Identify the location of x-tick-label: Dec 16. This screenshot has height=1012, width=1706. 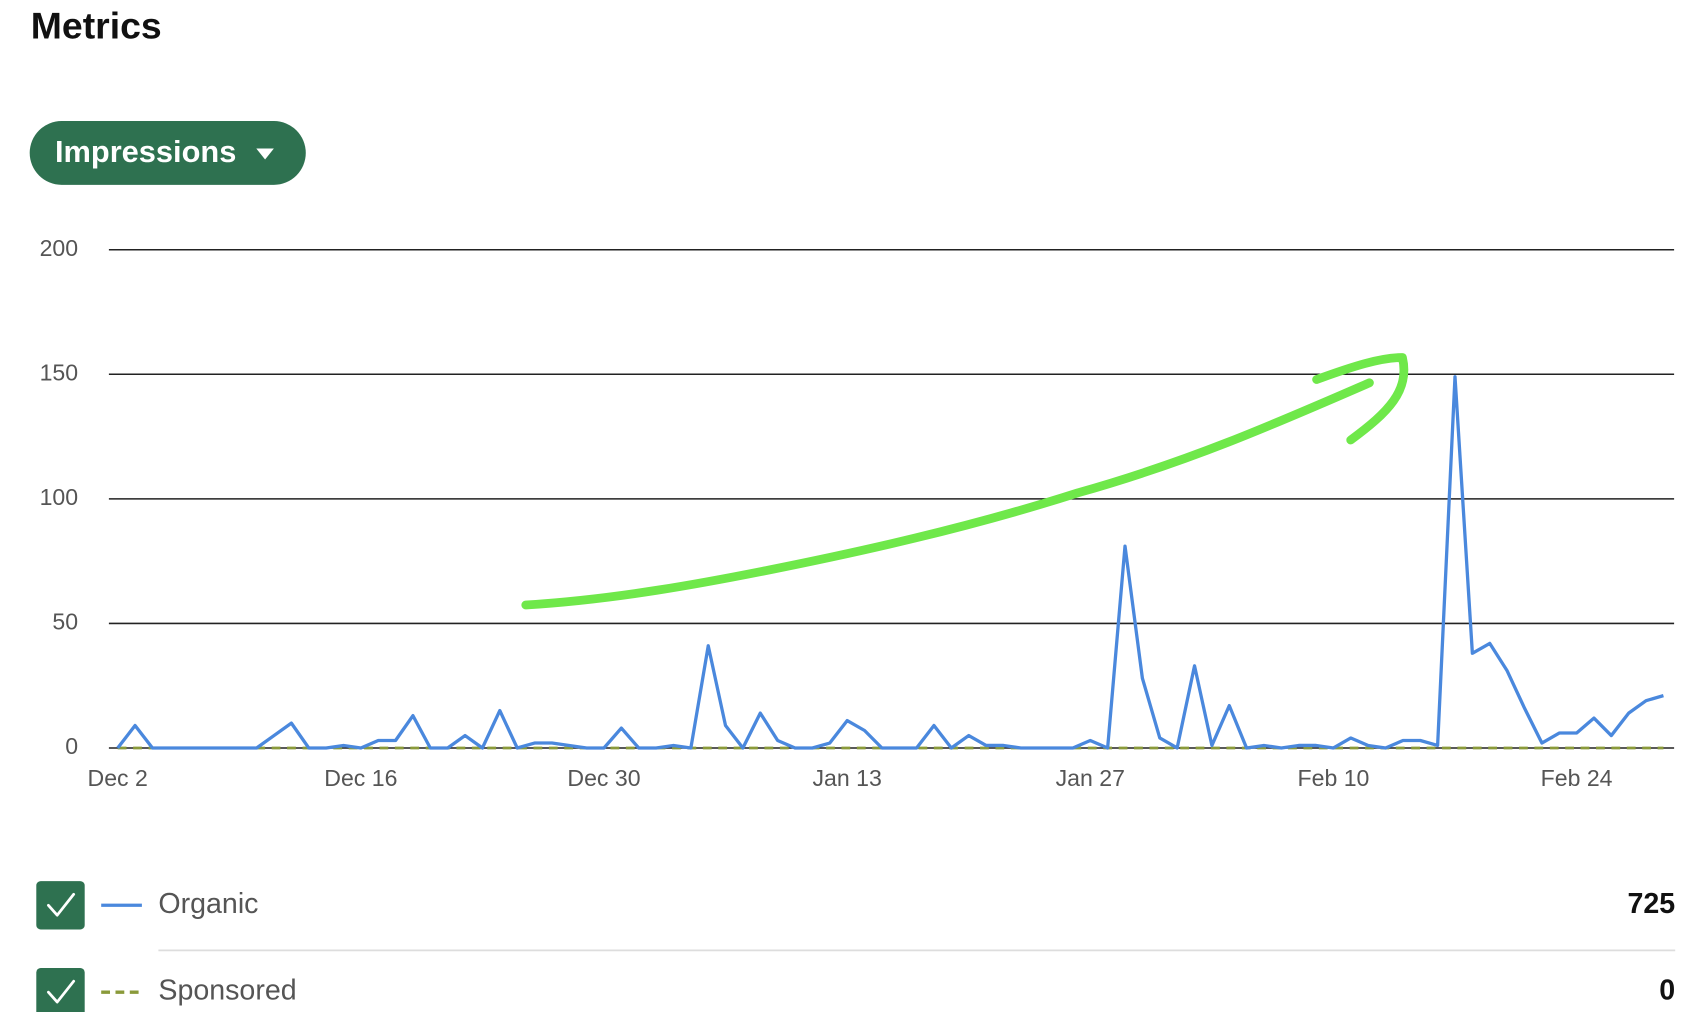
(360, 778).